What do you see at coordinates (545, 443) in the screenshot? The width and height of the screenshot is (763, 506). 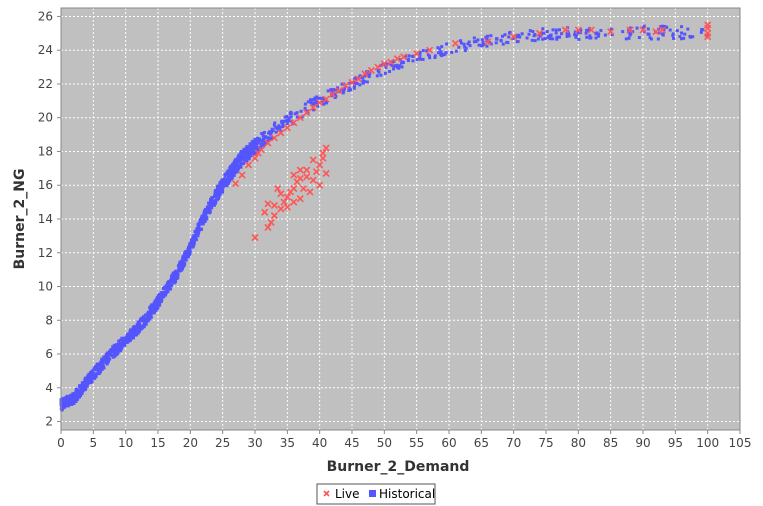 I see `x-tick-label: 75` at bounding box center [545, 443].